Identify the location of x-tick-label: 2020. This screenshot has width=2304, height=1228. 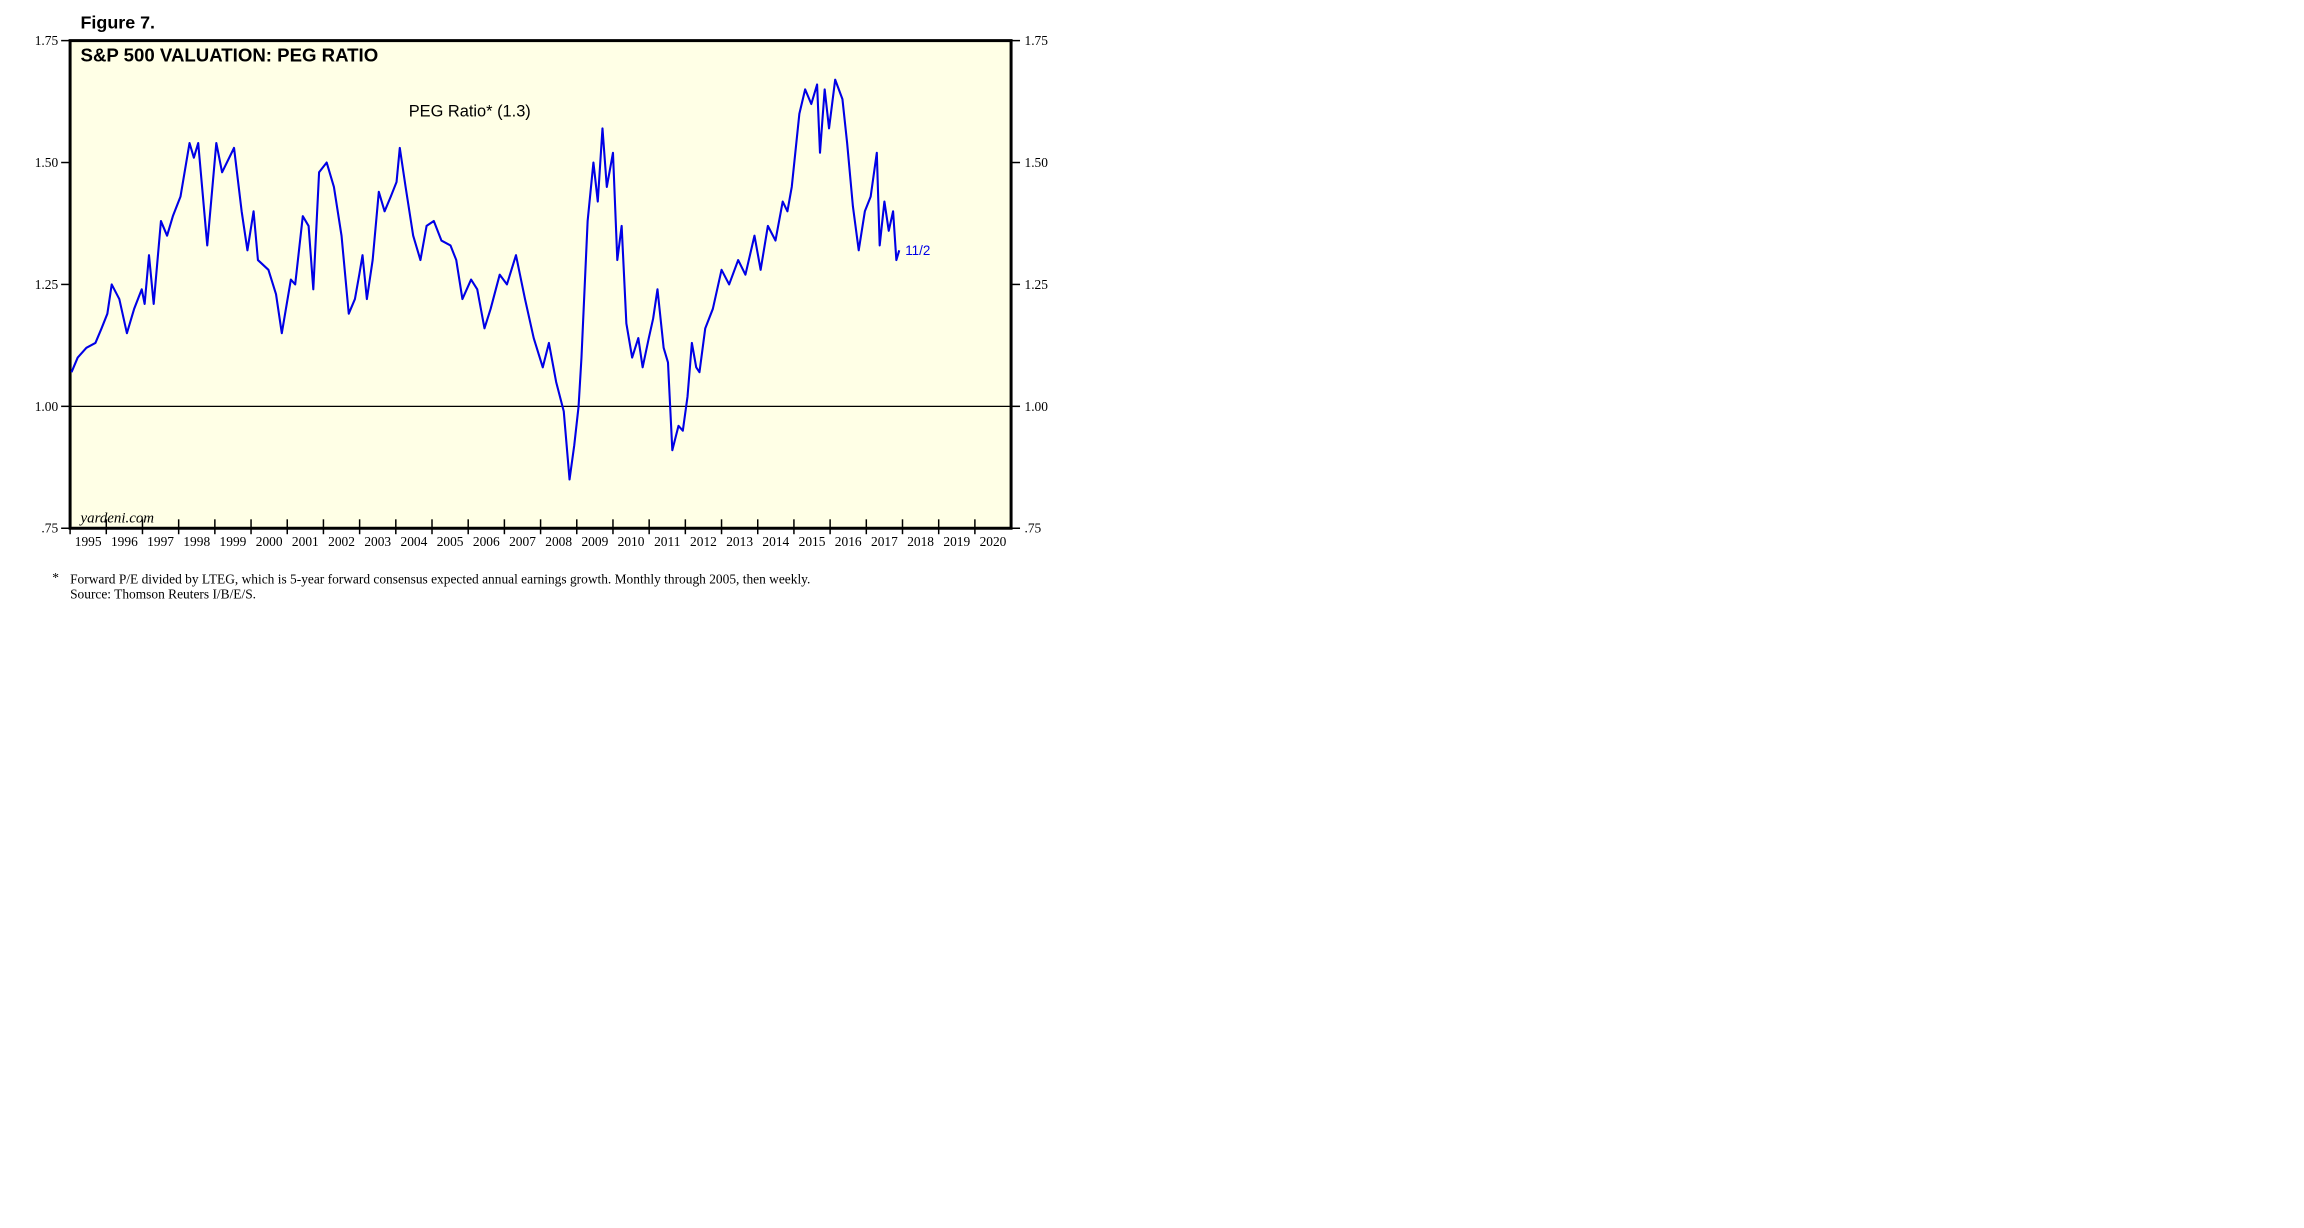
(993, 541).